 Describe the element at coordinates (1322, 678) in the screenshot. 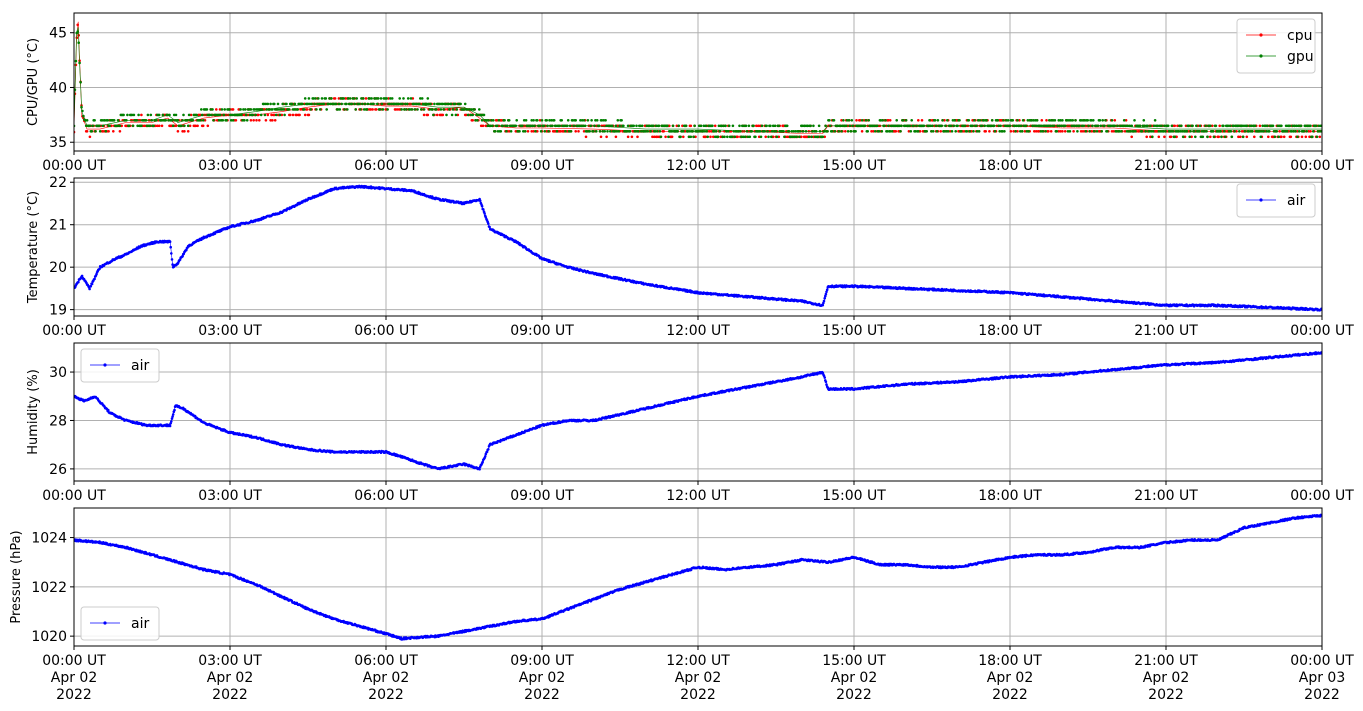

I see `x-tick-date: Apr 03` at that location.